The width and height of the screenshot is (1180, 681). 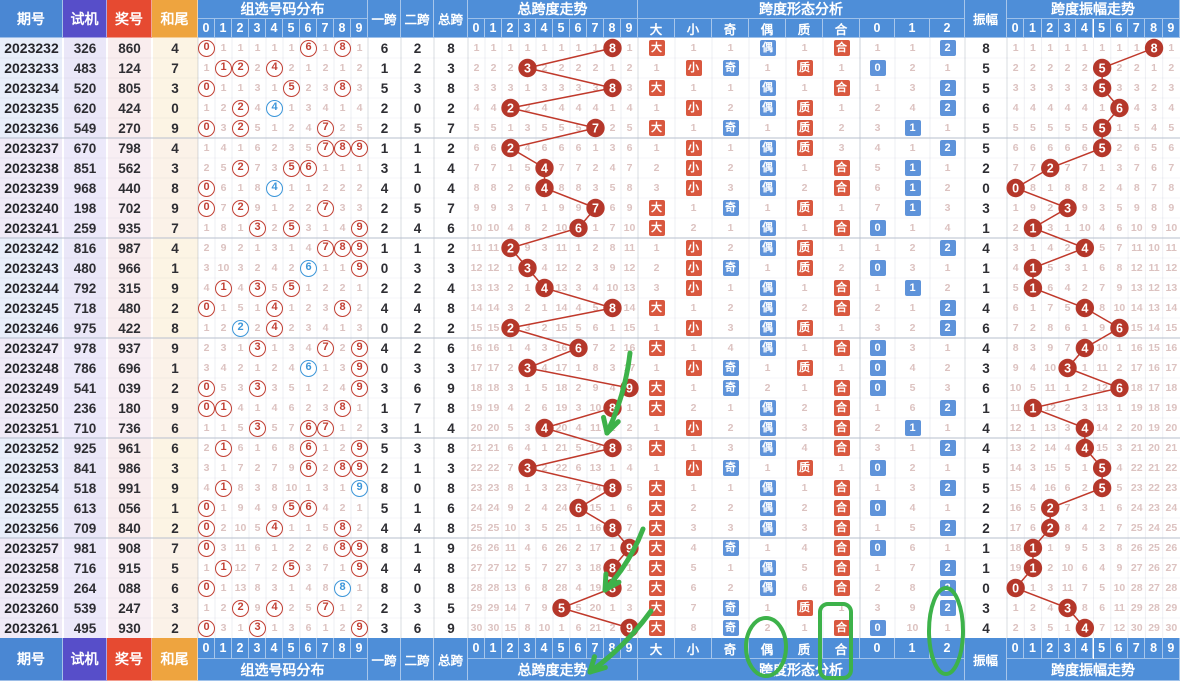 I want to click on miss-count: 16, so click(x=629, y=348).